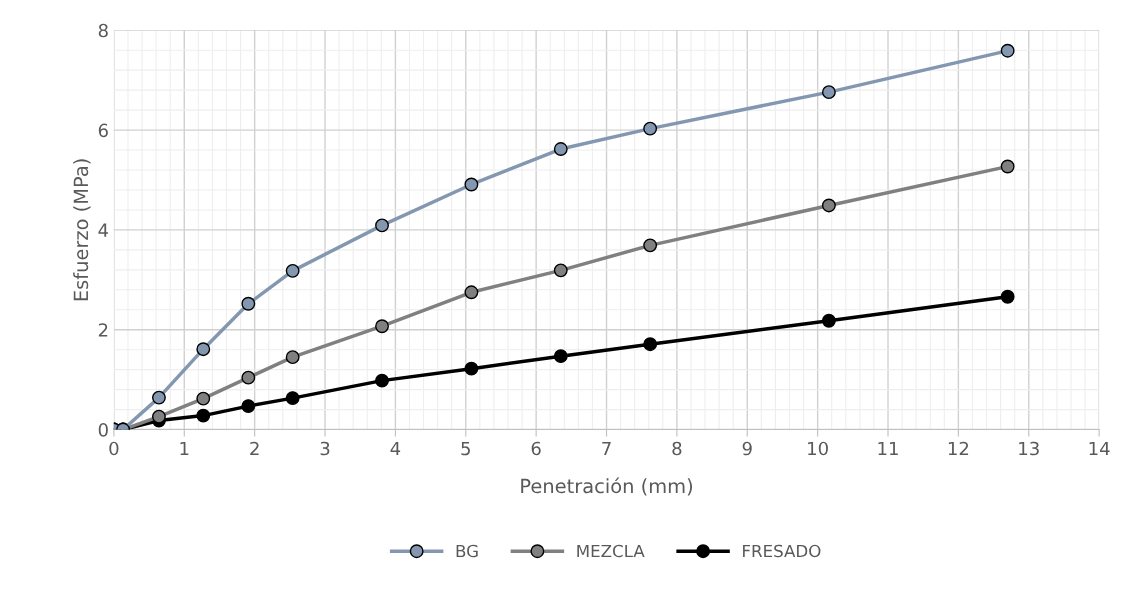 Image resolution: width=1139 pixels, height=605 pixels. What do you see at coordinates (325, 448) in the screenshot?
I see `x-tick-label: 3` at bounding box center [325, 448].